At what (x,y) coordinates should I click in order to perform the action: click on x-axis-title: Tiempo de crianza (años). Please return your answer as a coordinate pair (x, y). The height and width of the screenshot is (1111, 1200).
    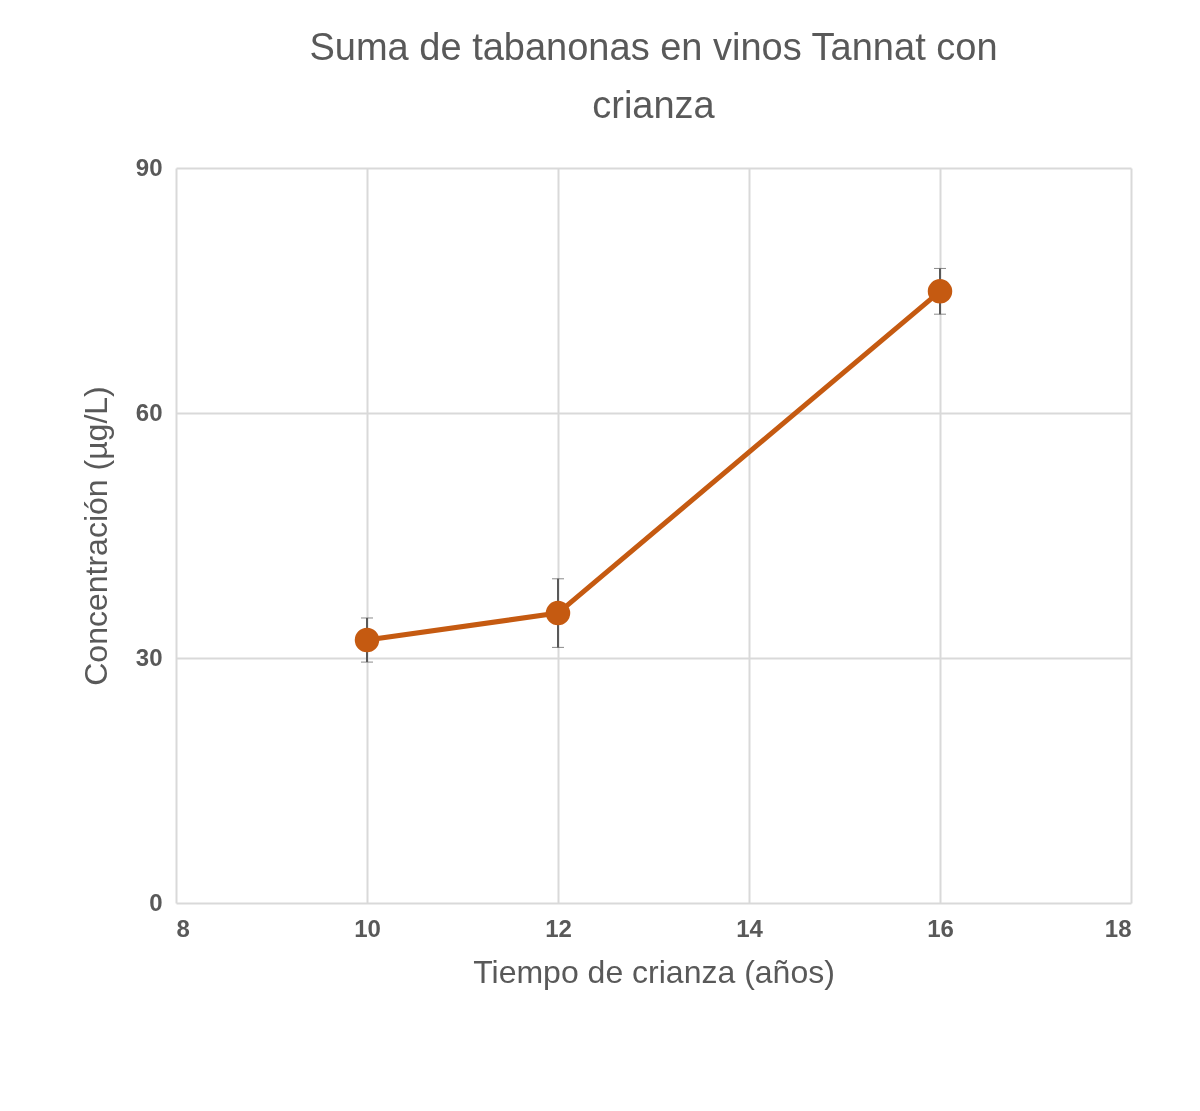
    Looking at the image, I should click on (654, 971).